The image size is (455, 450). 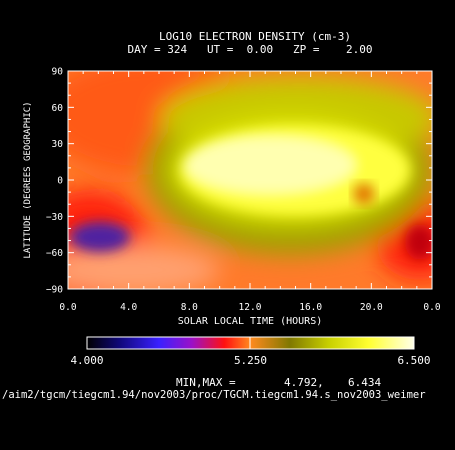 What do you see at coordinates (128, 307) in the screenshot?
I see `x-tick-label: 4.0` at bounding box center [128, 307].